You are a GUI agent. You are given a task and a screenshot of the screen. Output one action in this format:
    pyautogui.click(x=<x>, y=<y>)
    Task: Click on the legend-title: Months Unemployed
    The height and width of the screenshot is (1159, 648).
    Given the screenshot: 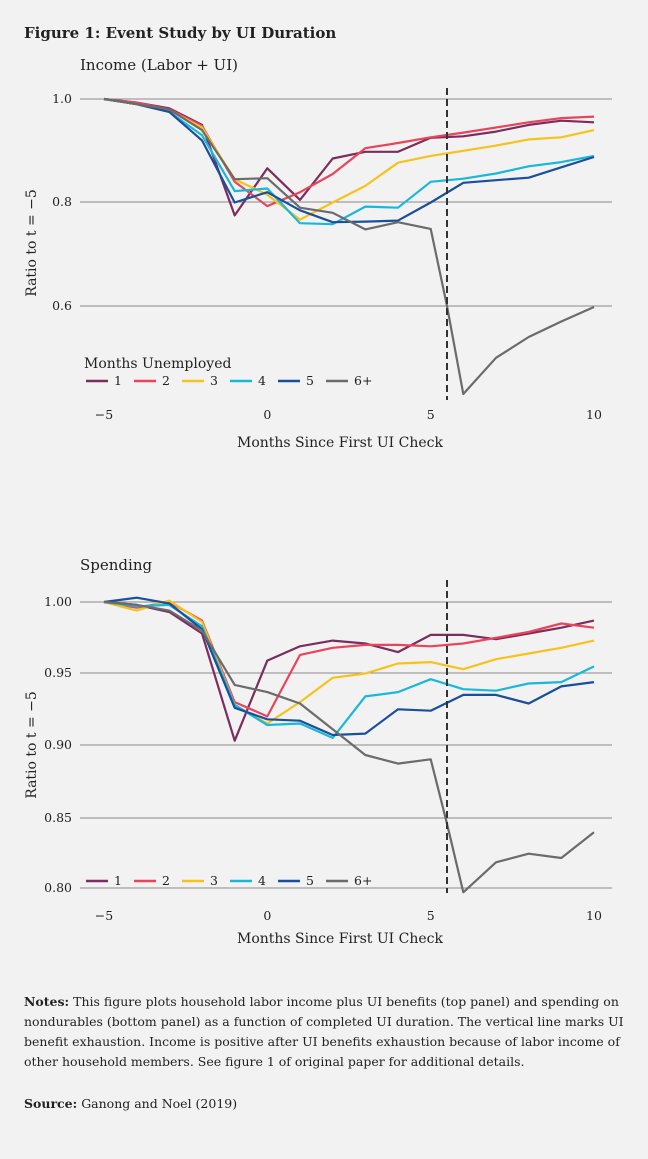 What is the action you would take?
    pyautogui.click(x=157, y=364)
    